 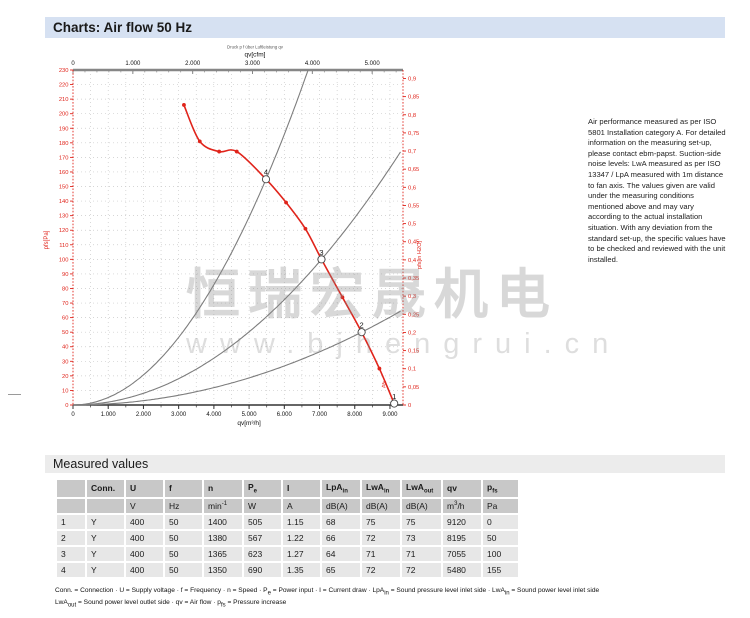 What do you see at coordinates (144, 505) in the screenshot?
I see `column-unit: V` at bounding box center [144, 505].